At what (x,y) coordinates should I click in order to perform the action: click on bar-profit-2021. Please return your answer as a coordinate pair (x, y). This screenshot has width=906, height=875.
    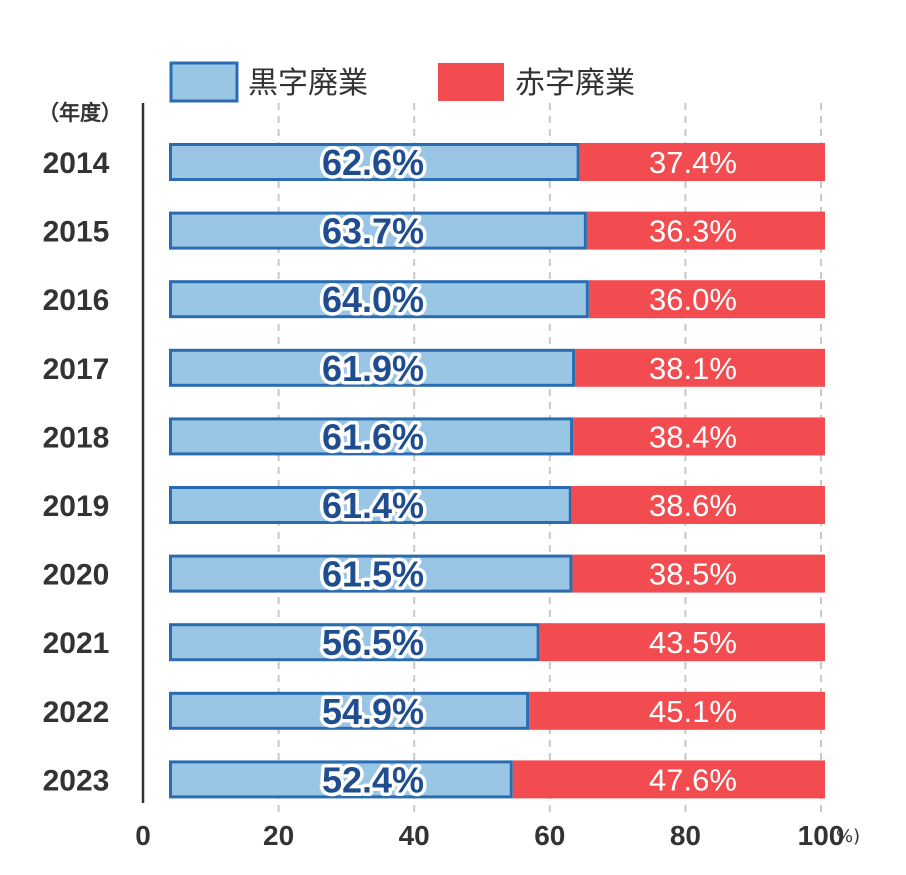
    Looking at the image, I should click on (354, 642).